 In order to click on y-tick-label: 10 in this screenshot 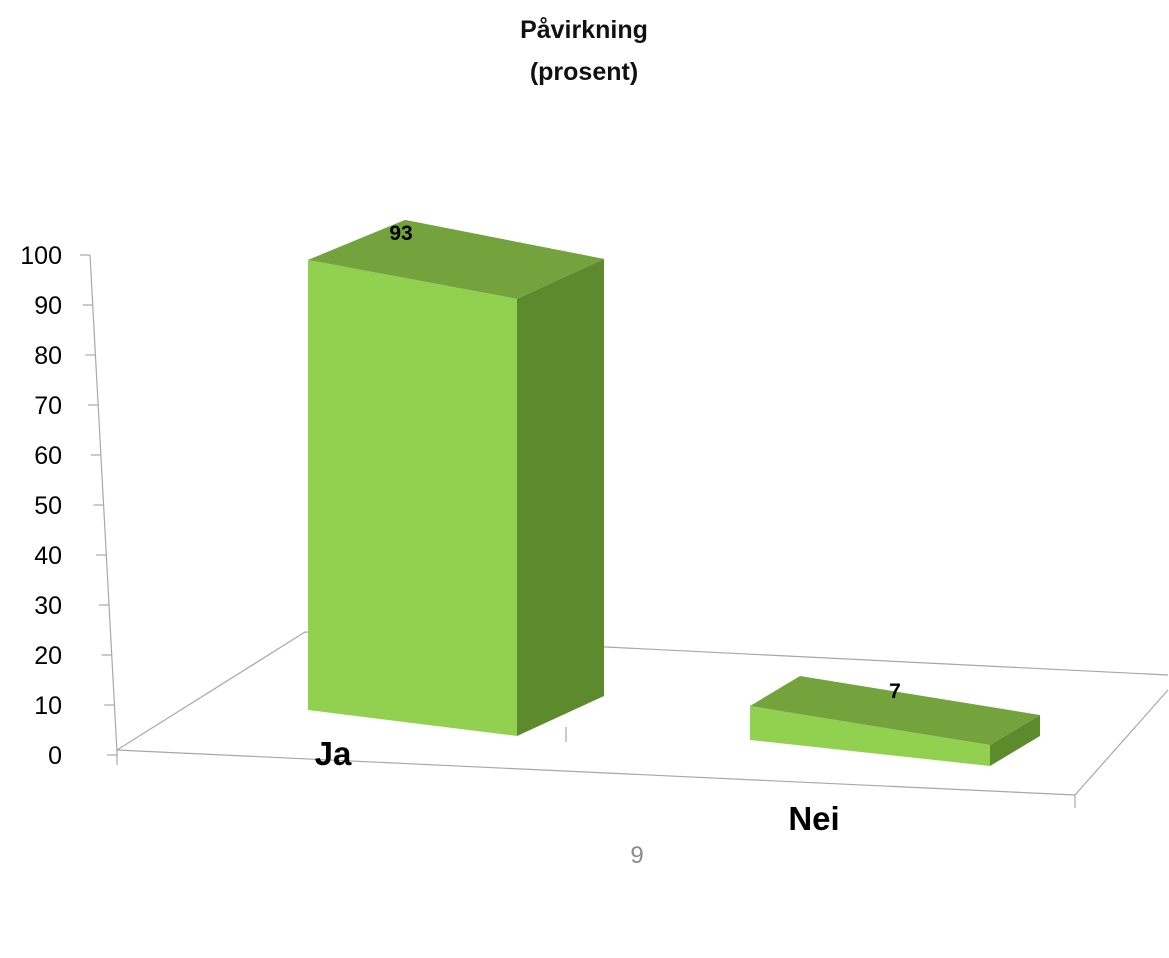, I will do `click(48, 706)`.